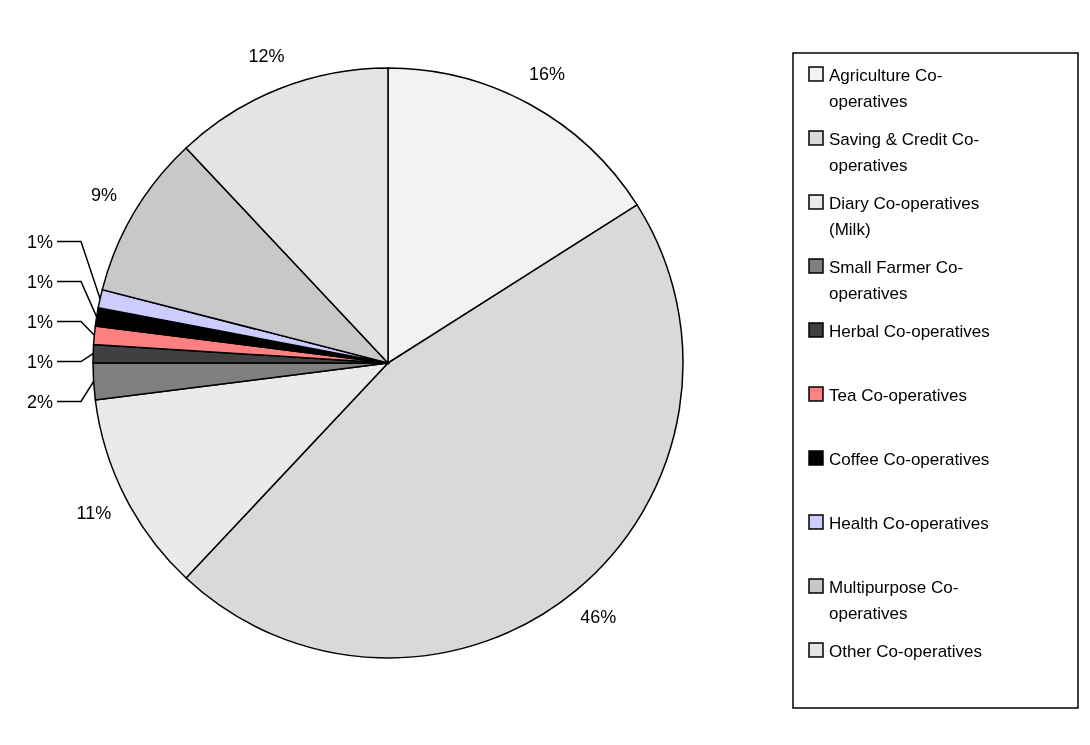  Describe the element at coordinates (94, 512) in the screenshot. I see `data-label: 11%` at that location.